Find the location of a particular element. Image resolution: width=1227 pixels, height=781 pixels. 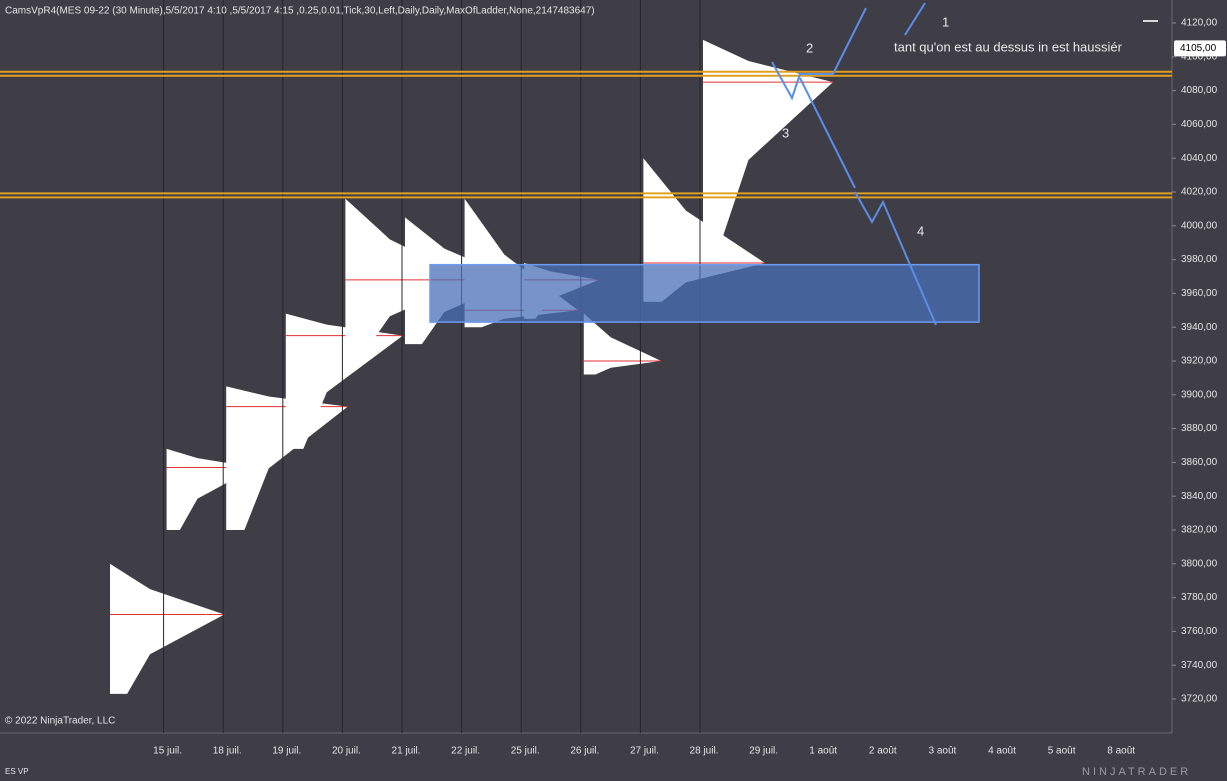

y-tick-label: 3720,00 is located at coordinates (1199, 699).